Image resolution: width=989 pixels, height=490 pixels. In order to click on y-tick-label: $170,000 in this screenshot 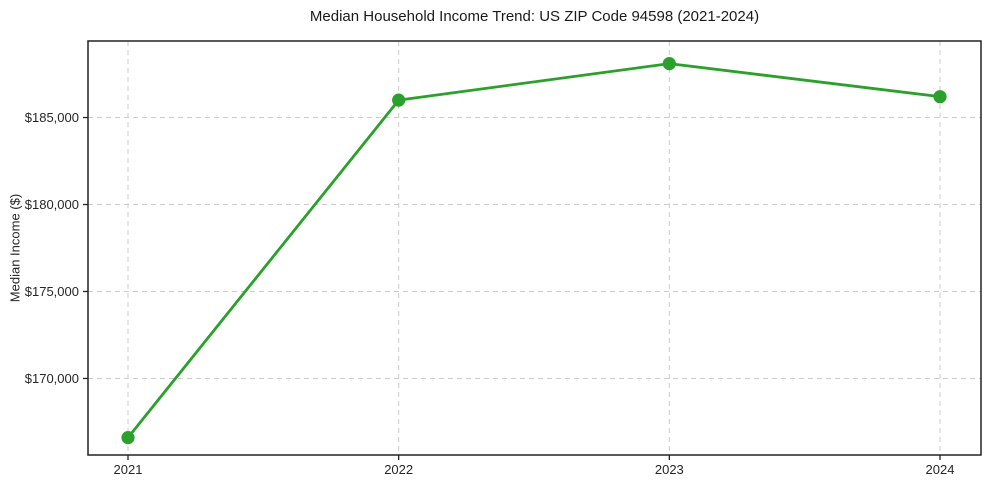, I will do `click(52, 378)`.